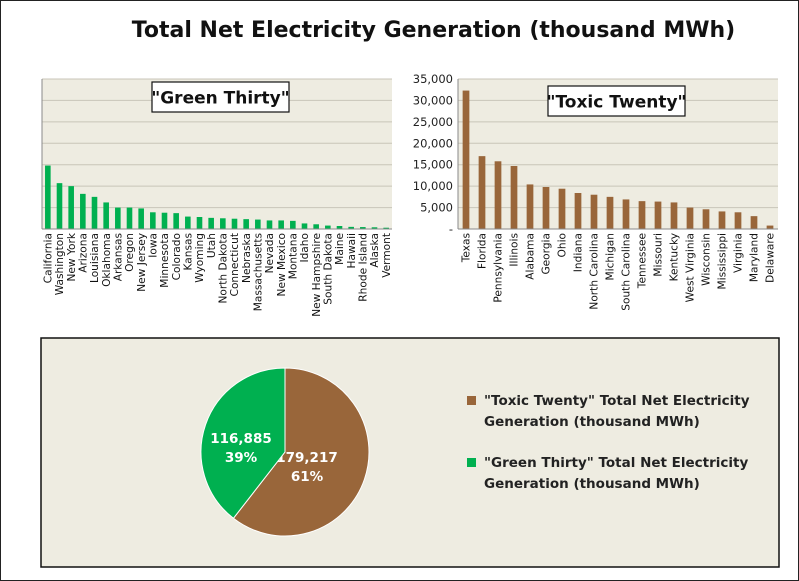  Describe the element at coordinates (154, 245) in the screenshot. I see `x-tick-label: Iowa` at that location.